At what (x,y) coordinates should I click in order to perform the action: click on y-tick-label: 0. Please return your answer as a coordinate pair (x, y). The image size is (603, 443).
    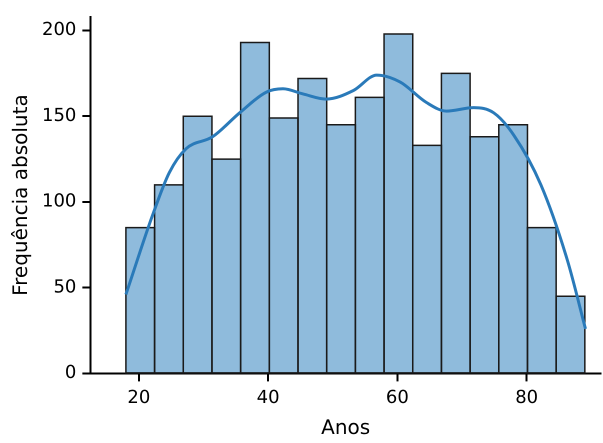
    Looking at the image, I should click on (70, 373).